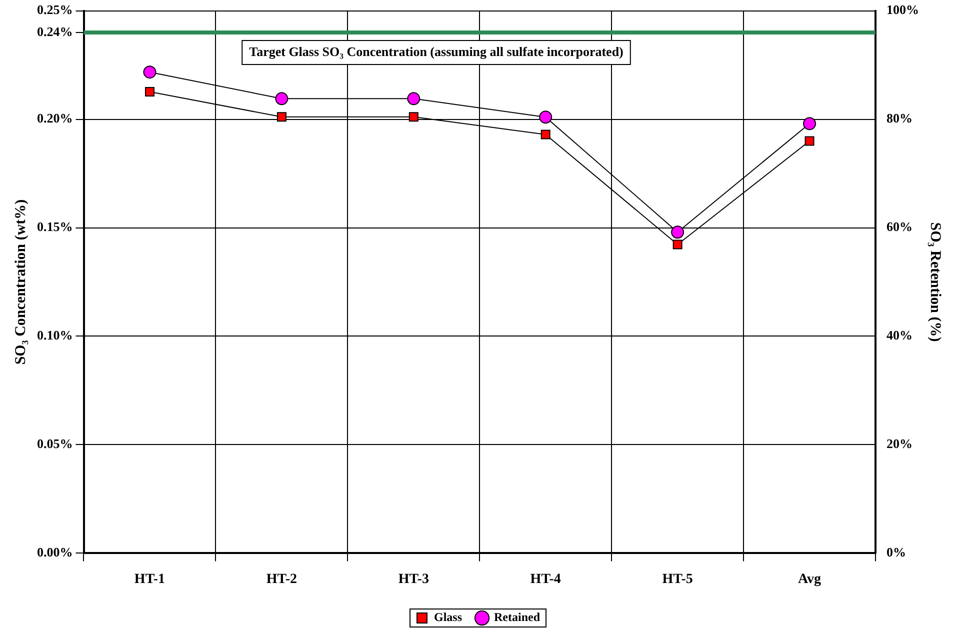  I want to click on x-tick-label: HT-2, so click(281, 580).